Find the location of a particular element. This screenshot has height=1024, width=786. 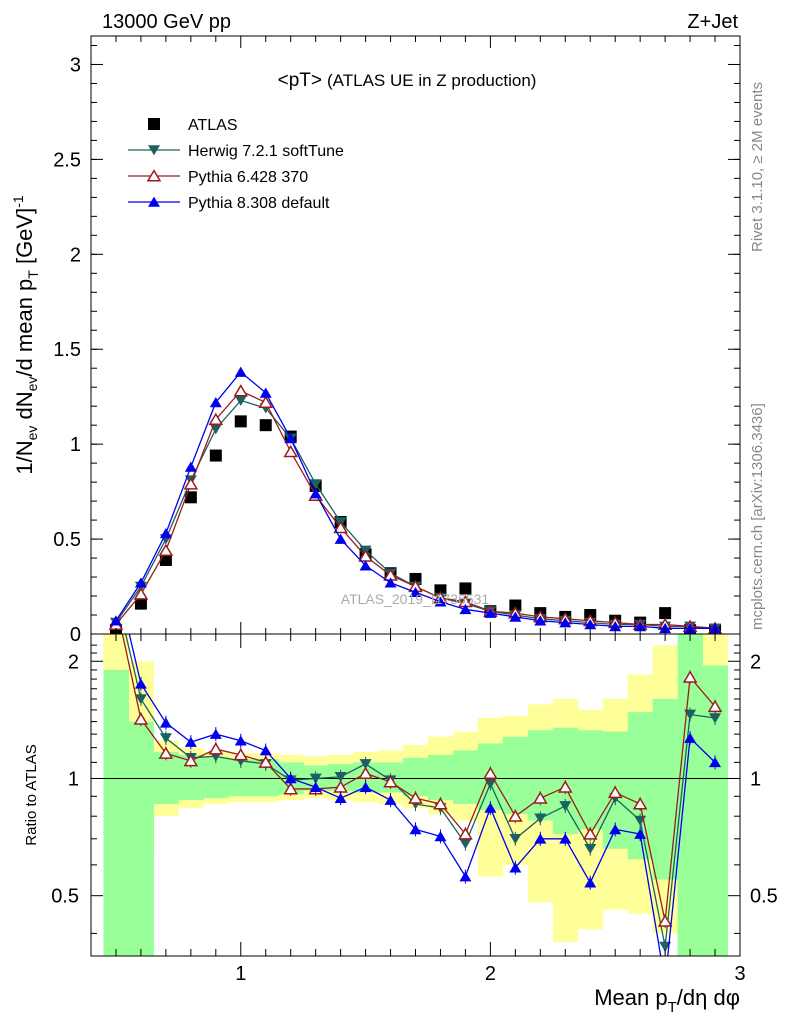

main-y-axis-label: 1/Nev dNev/d mean pT [GeV]-1 is located at coordinates (25, 335).